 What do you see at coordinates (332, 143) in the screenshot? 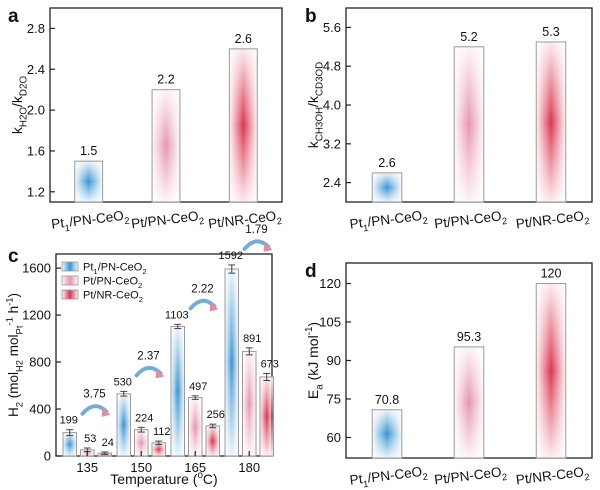
I see `panel-b-ytick-label: 3.2` at bounding box center [332, 143].